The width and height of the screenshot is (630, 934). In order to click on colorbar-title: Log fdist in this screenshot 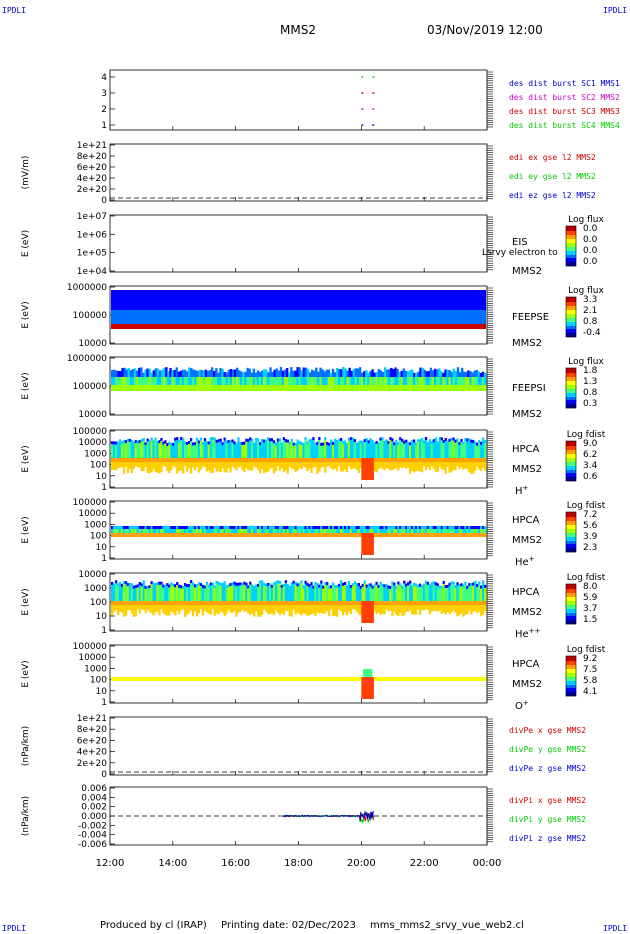, I will do `click(586, 650)`.